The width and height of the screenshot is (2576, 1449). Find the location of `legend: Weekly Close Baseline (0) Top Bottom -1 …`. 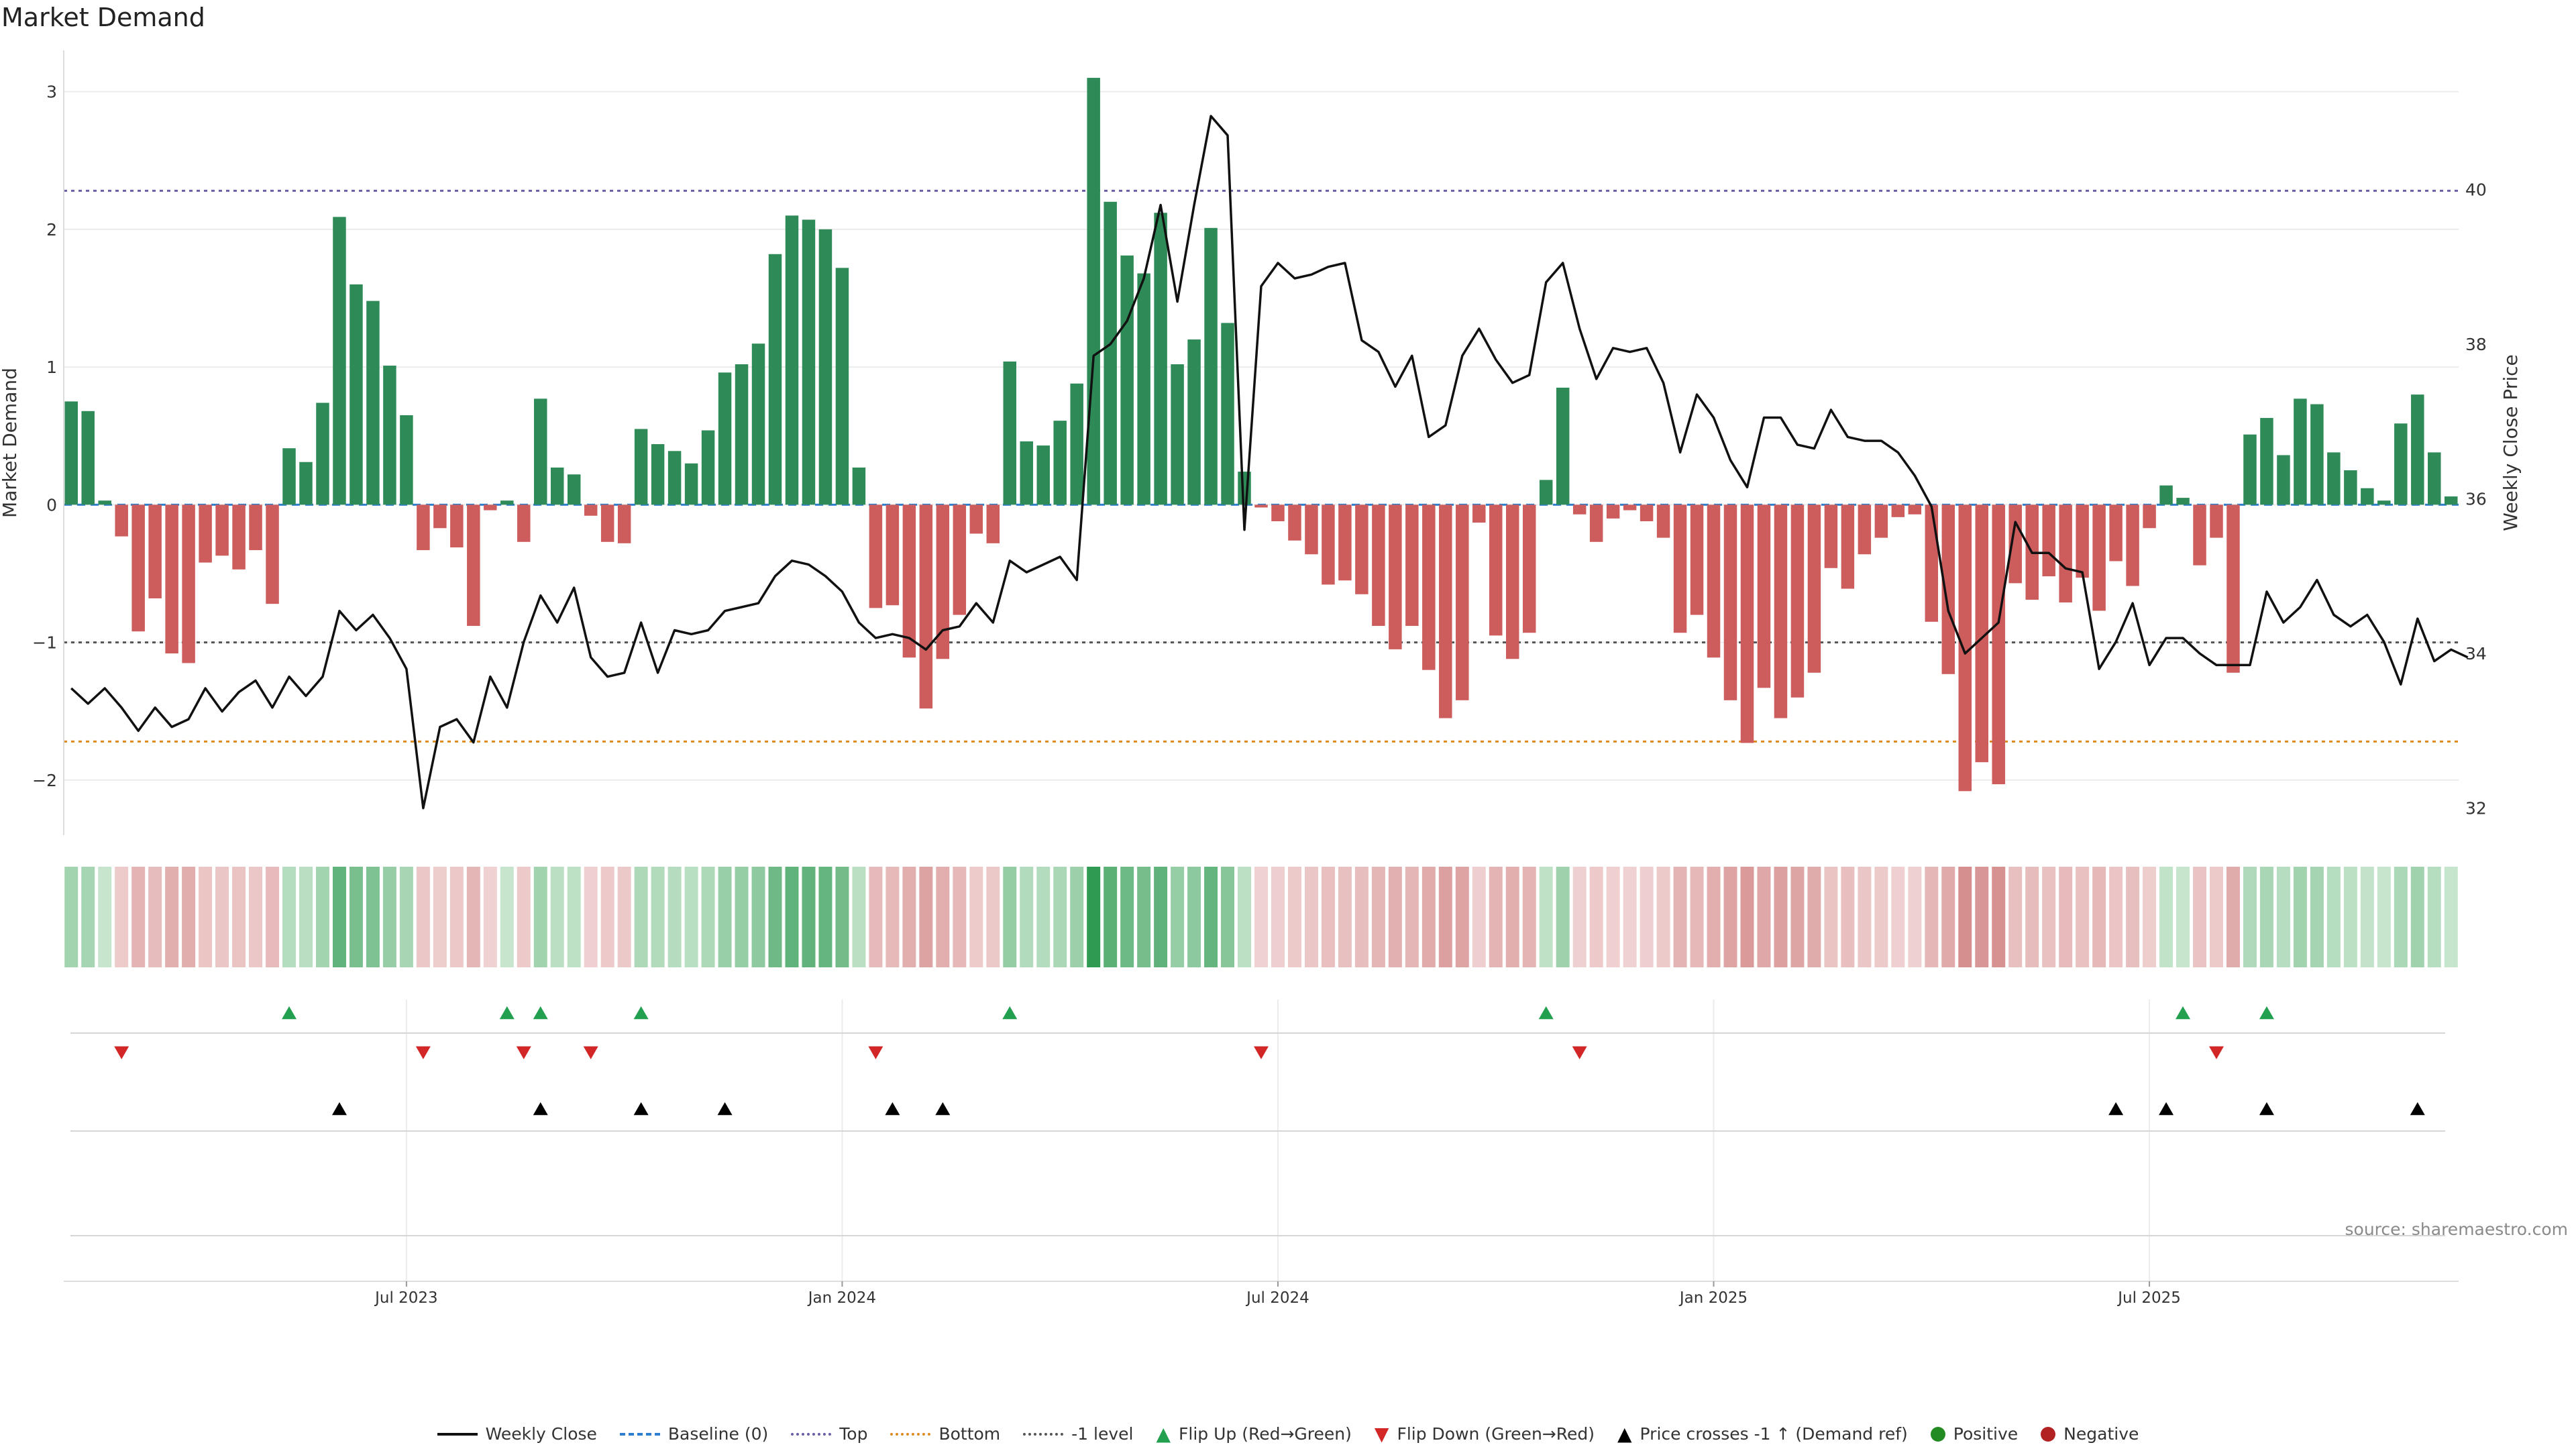

legend: Weekly Close Baseline (0) Top Bottom -1 … is located at coordinates (1288, 1434).